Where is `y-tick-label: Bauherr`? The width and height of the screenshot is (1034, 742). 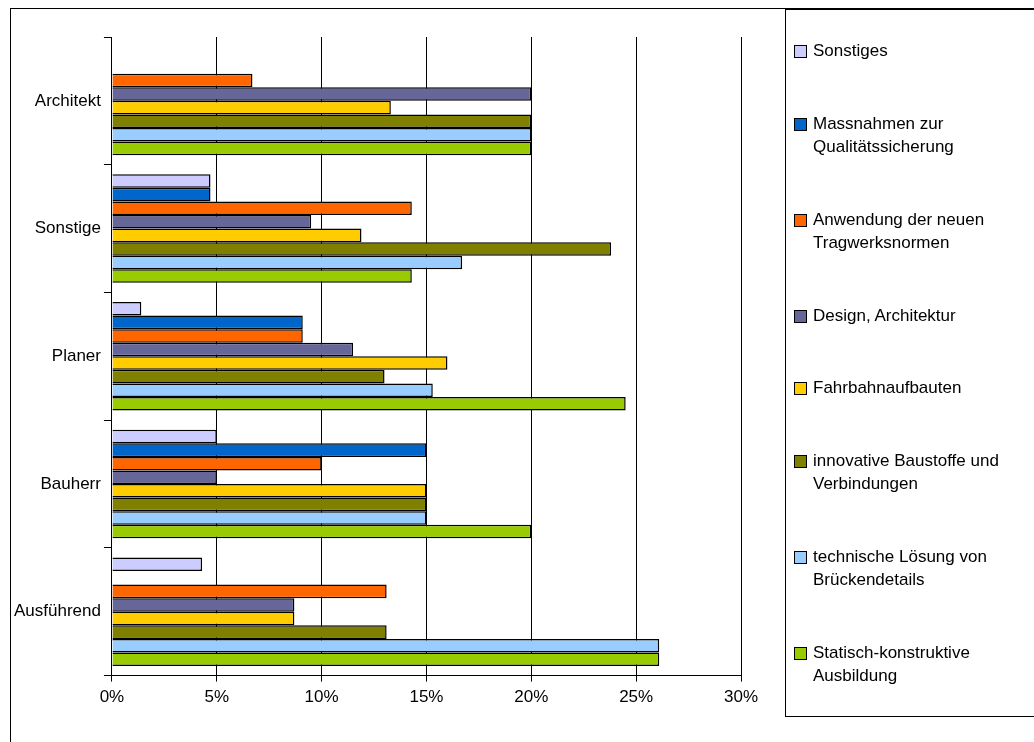
y-tick-label: Bauherr is located at coordinates (71, 483).